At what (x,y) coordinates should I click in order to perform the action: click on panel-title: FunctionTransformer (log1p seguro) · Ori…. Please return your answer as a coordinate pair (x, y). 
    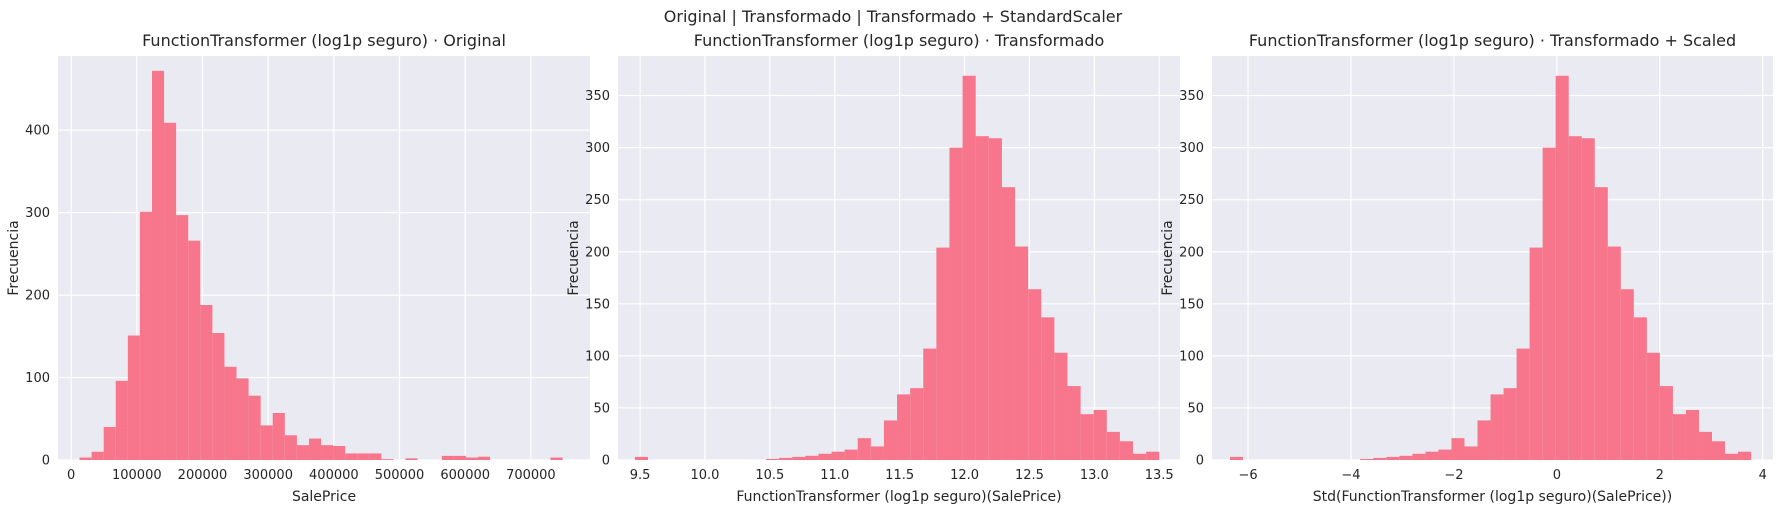
    Looking at the image, I should click on (324, 40).